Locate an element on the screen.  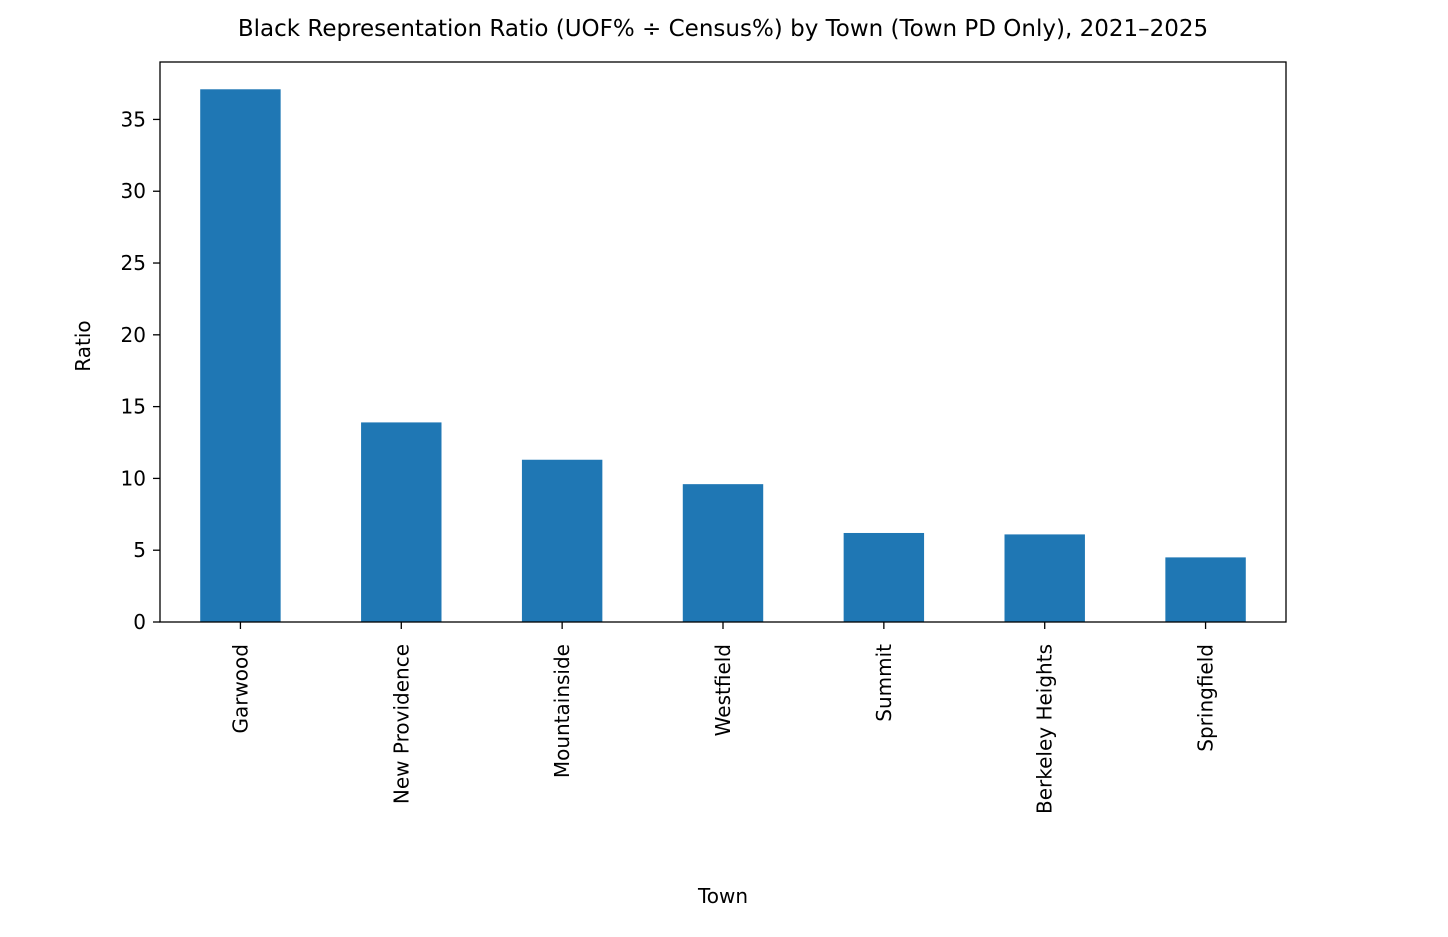
y-tick-label: 15 is located at coordinates (133, 407).